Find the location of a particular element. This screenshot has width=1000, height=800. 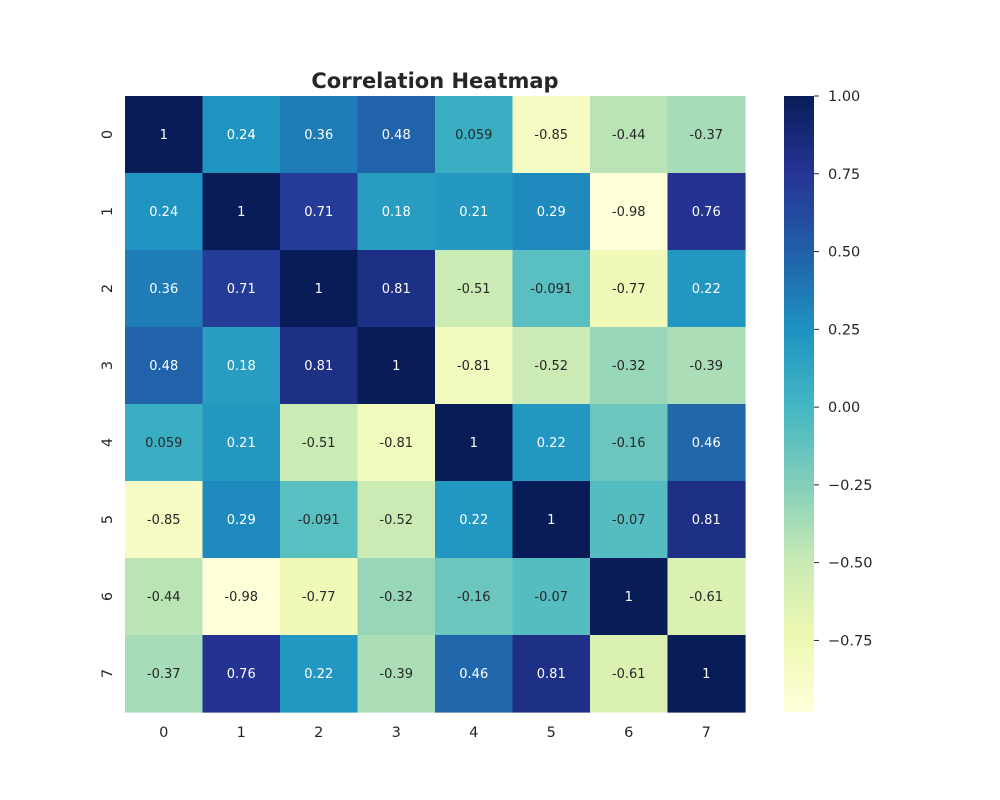

cell-value-label: -0.44 is located at coordinates (164, 597).